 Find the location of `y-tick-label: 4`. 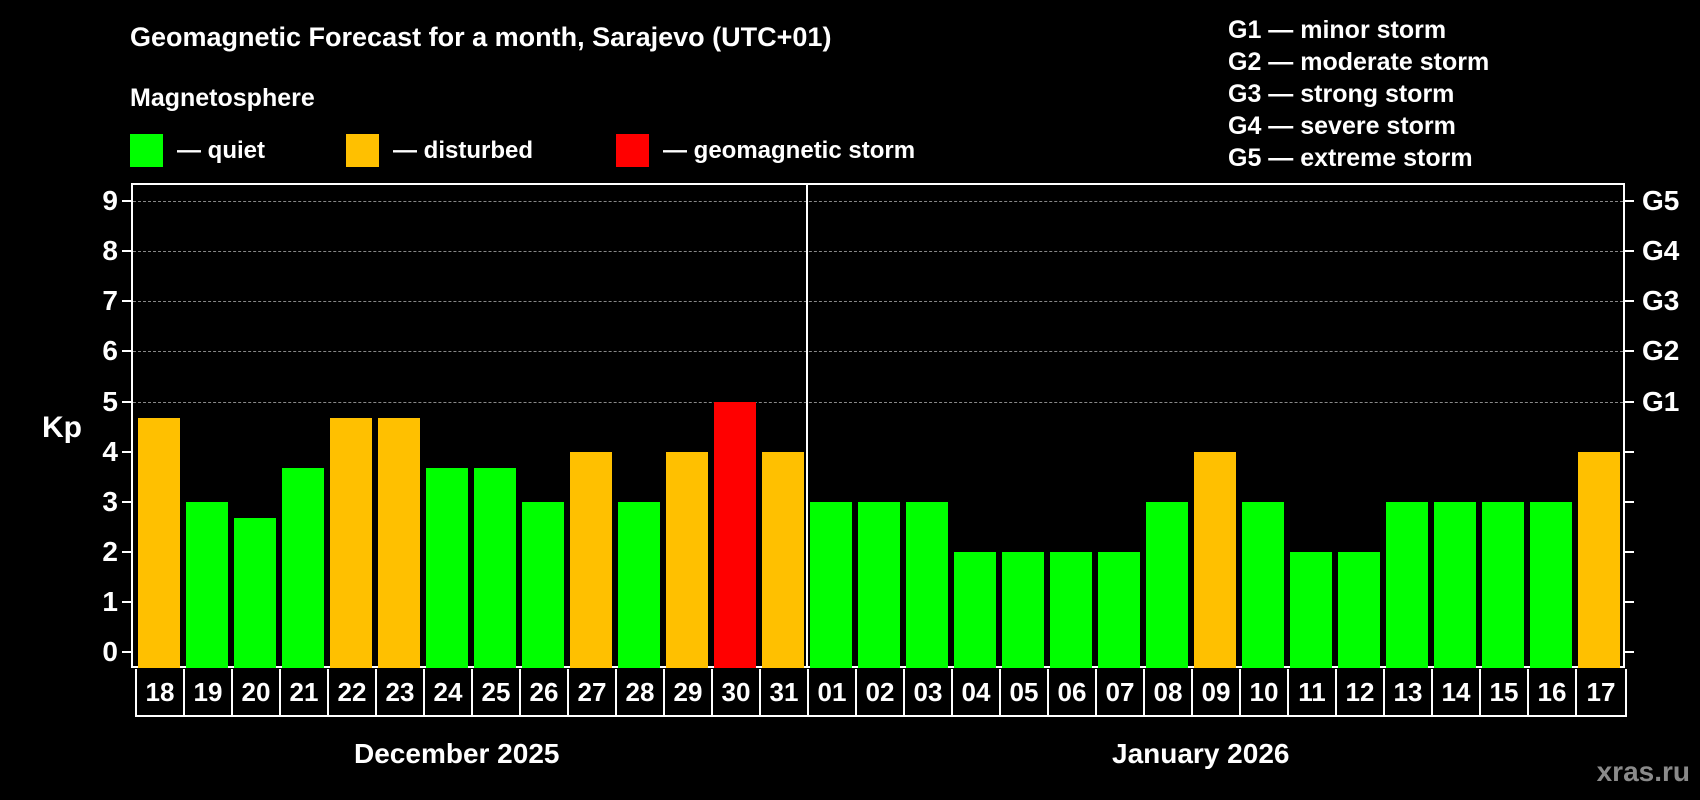

y-tick-label: 4 is located at coordinates (110, 451).